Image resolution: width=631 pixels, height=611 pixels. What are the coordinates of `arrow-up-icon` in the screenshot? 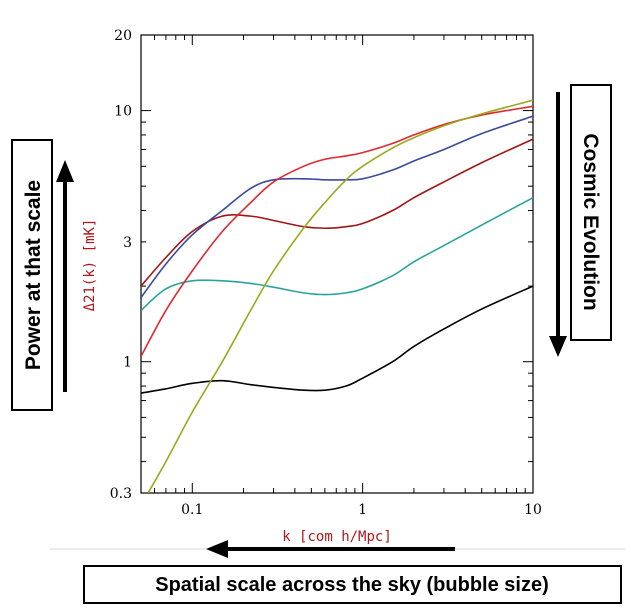 It's located at (65, 171).